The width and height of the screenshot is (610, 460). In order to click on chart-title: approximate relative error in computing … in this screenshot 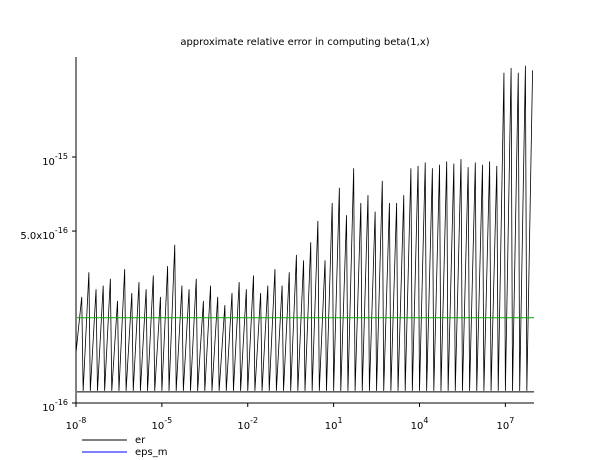, I will do `click(304, 42)`.